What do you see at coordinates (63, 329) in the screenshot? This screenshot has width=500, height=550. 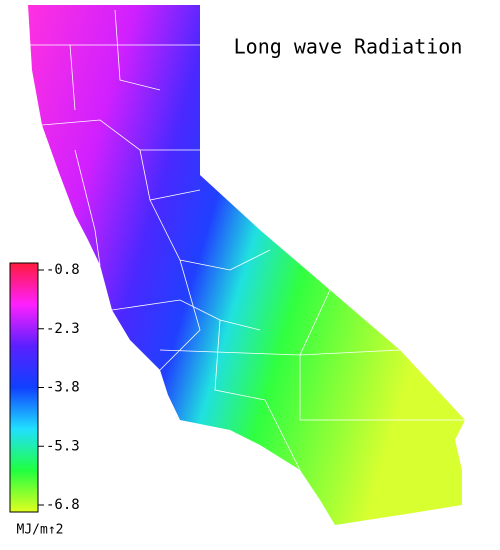 I see `colorbar-tick-label: -2.3` at bounding box center [63, 329].